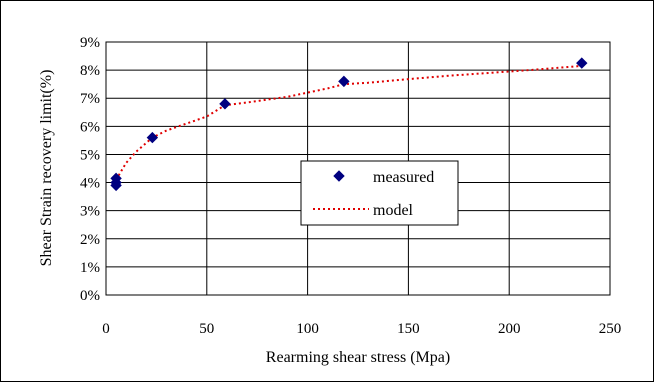 Image resolution: width=655 pixels, height=384 pixels. I want to click on x-tick-label: 0, so click(106, 329).